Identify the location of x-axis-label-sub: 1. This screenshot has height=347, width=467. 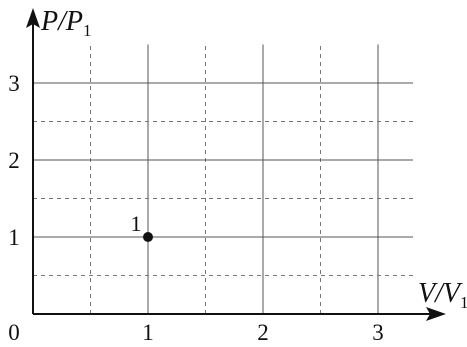
(463, 302).